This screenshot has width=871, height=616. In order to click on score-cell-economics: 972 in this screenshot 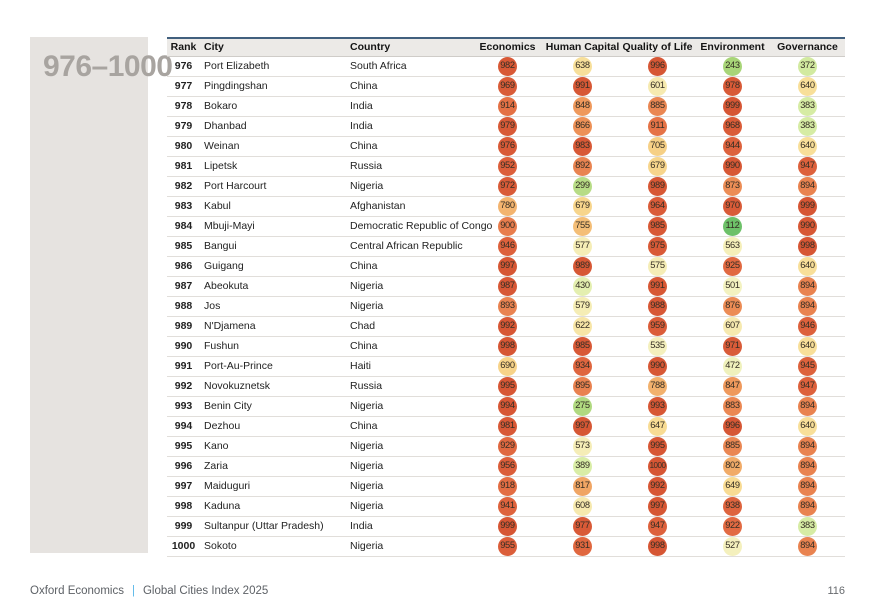, I will do `click(507, 186)`.